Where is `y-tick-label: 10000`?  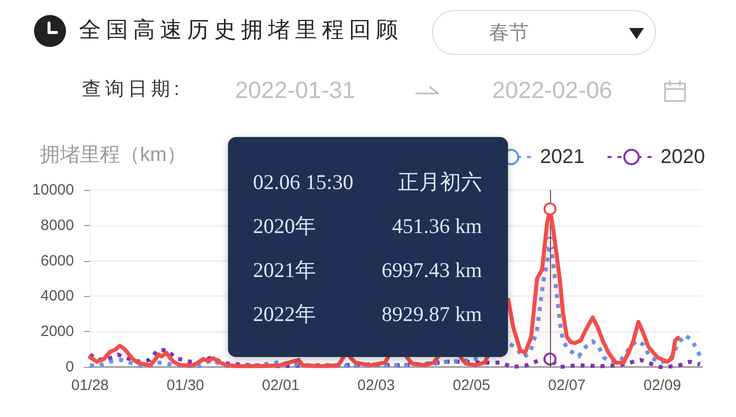
y-tick-label: 10000 is located at coordinates (53, 190).